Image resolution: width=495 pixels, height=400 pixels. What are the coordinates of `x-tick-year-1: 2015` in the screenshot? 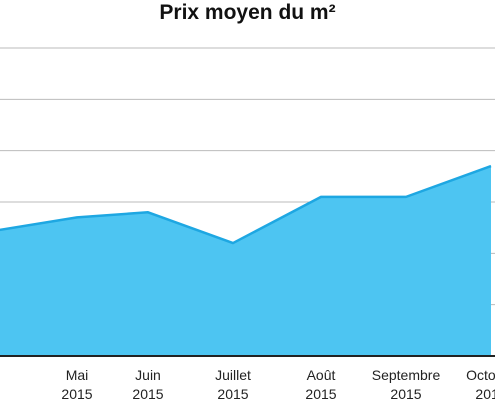 It's located at (76, 393).